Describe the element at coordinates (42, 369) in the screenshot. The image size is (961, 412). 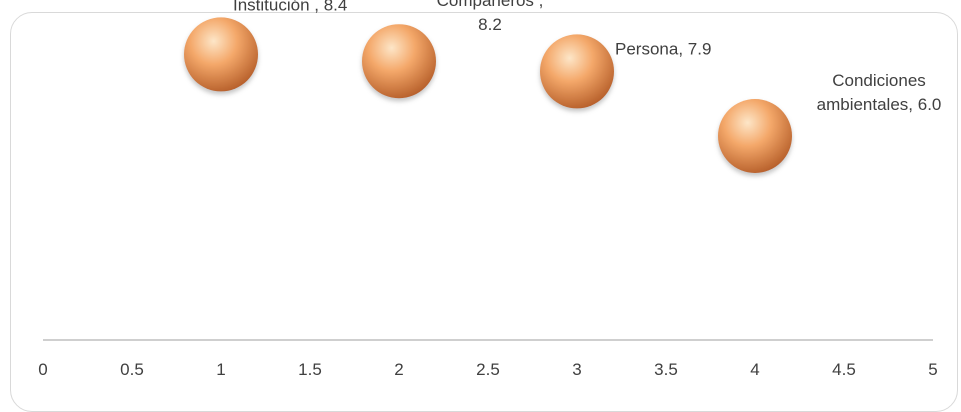
I see `x-tick-label: 0` at that location.